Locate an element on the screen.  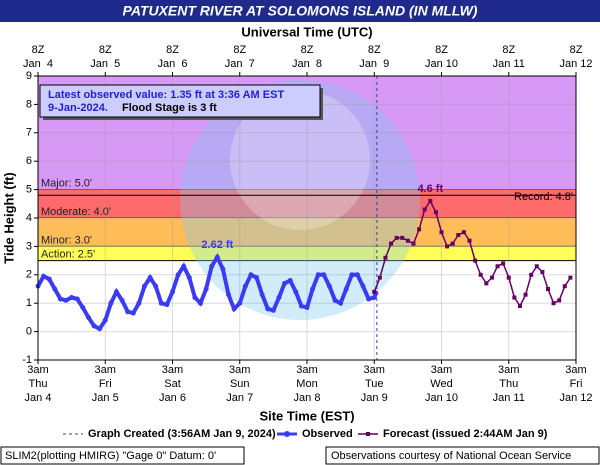
legend-label: Graph Created (3:56AM Jan 9, 2024) is located at coordinates (182, 434).